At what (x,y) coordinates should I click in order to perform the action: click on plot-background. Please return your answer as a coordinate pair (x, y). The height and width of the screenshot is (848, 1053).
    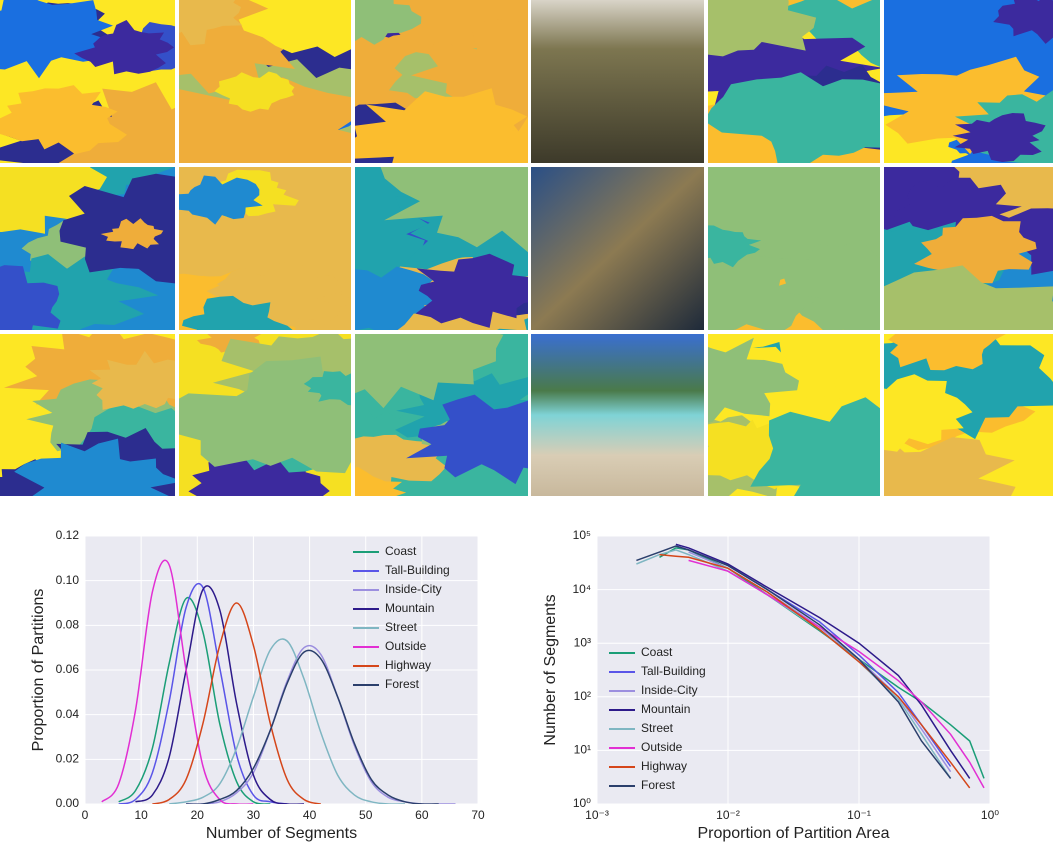
    Looking at the image, I should click on (793, 670).